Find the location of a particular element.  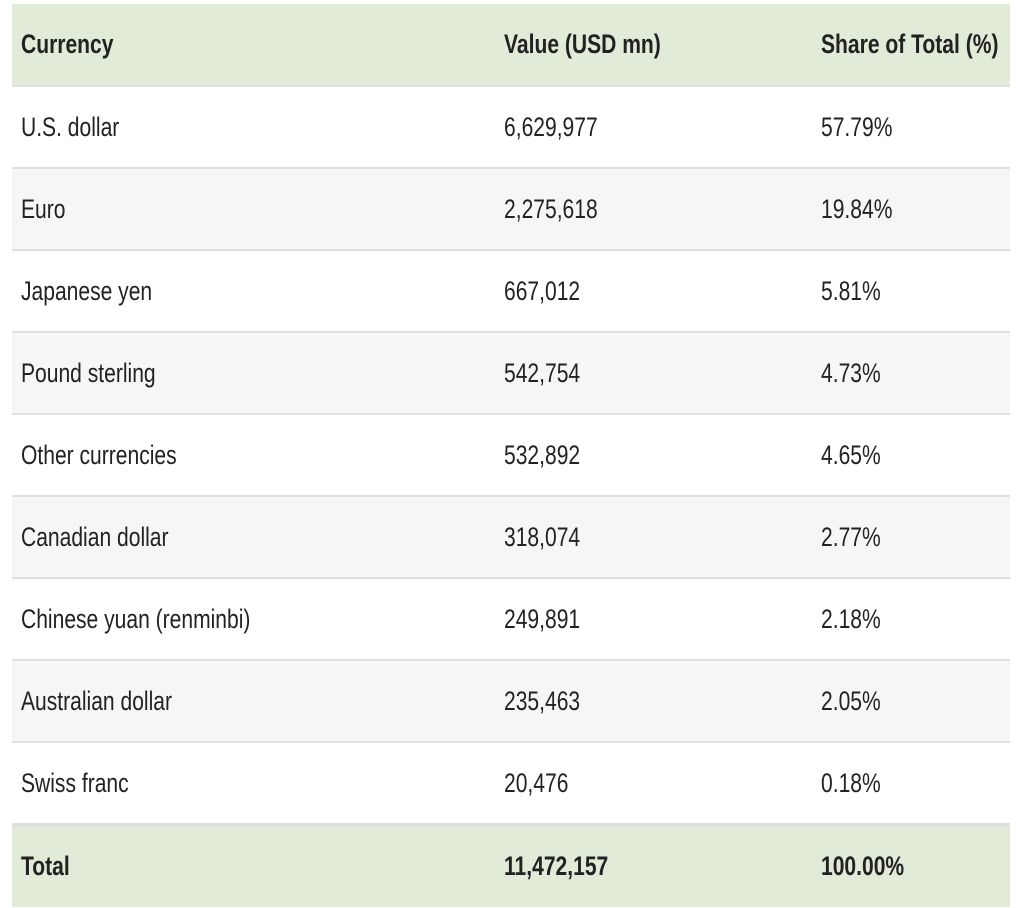

table-cell: Japanese yen is located at coordinates (87, 290).